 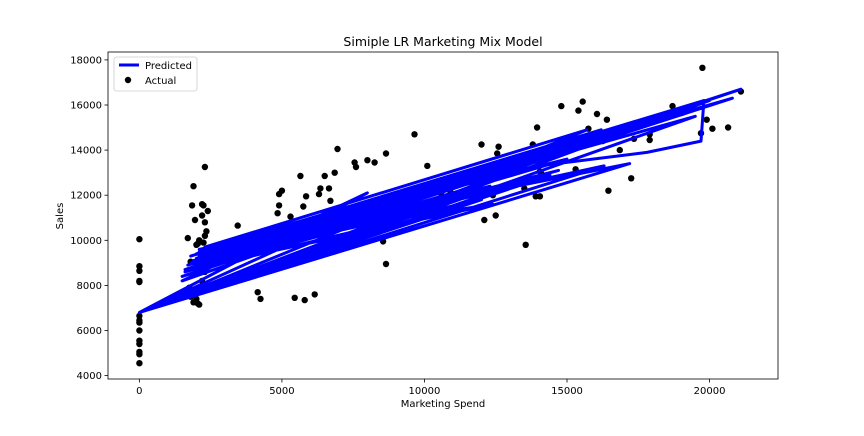 What do you see at coordinates (155, 74) in the screenshot?
I see `legend: Predicted Actual` at bounding box center [155, 74].